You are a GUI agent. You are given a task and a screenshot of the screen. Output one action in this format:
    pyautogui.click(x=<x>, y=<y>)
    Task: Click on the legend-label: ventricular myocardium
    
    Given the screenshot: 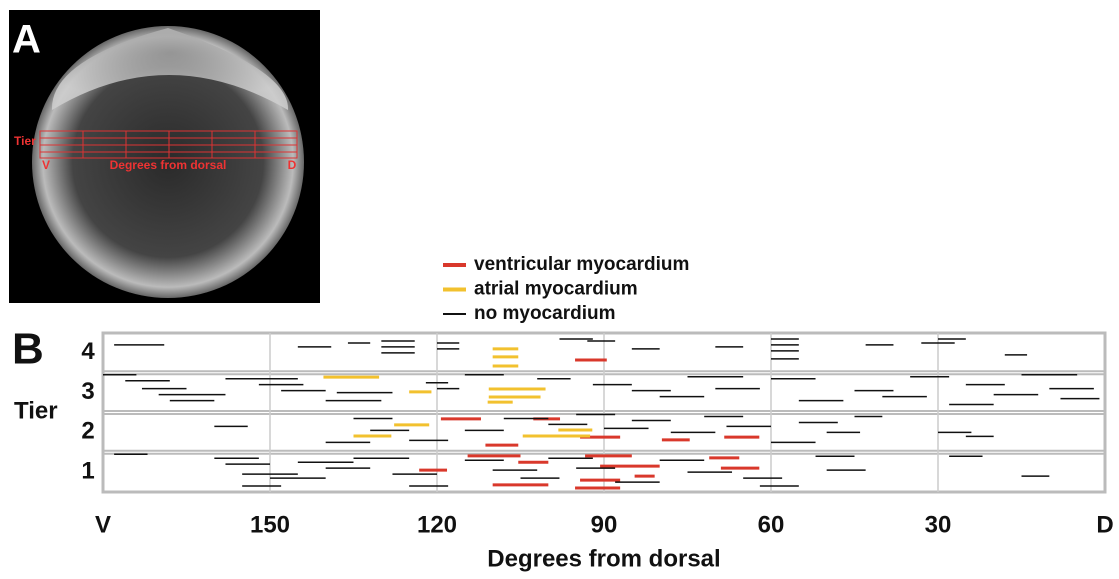 What is the action you would take?
    pyautogui.click(x=581, y=264)
    